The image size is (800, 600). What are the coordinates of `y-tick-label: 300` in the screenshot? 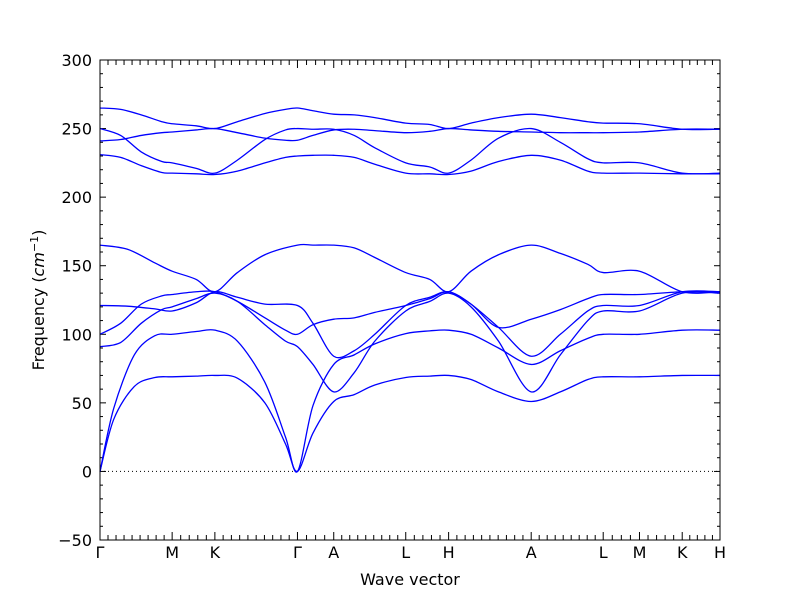 It's located at (76, 60).